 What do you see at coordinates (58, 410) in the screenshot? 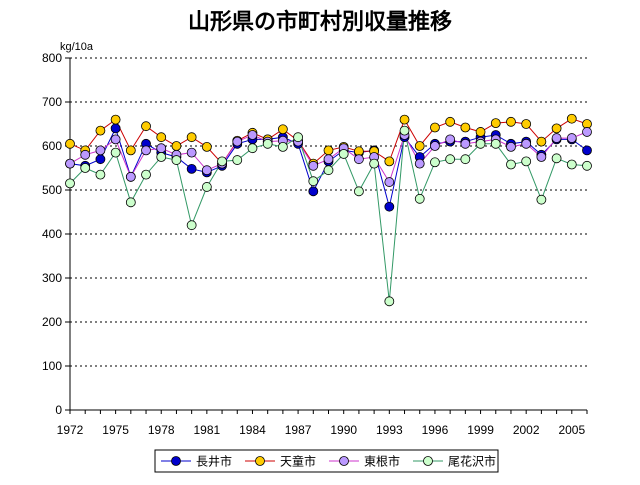
I see `y-tick-label: 0` at bounding box center [58, 410].